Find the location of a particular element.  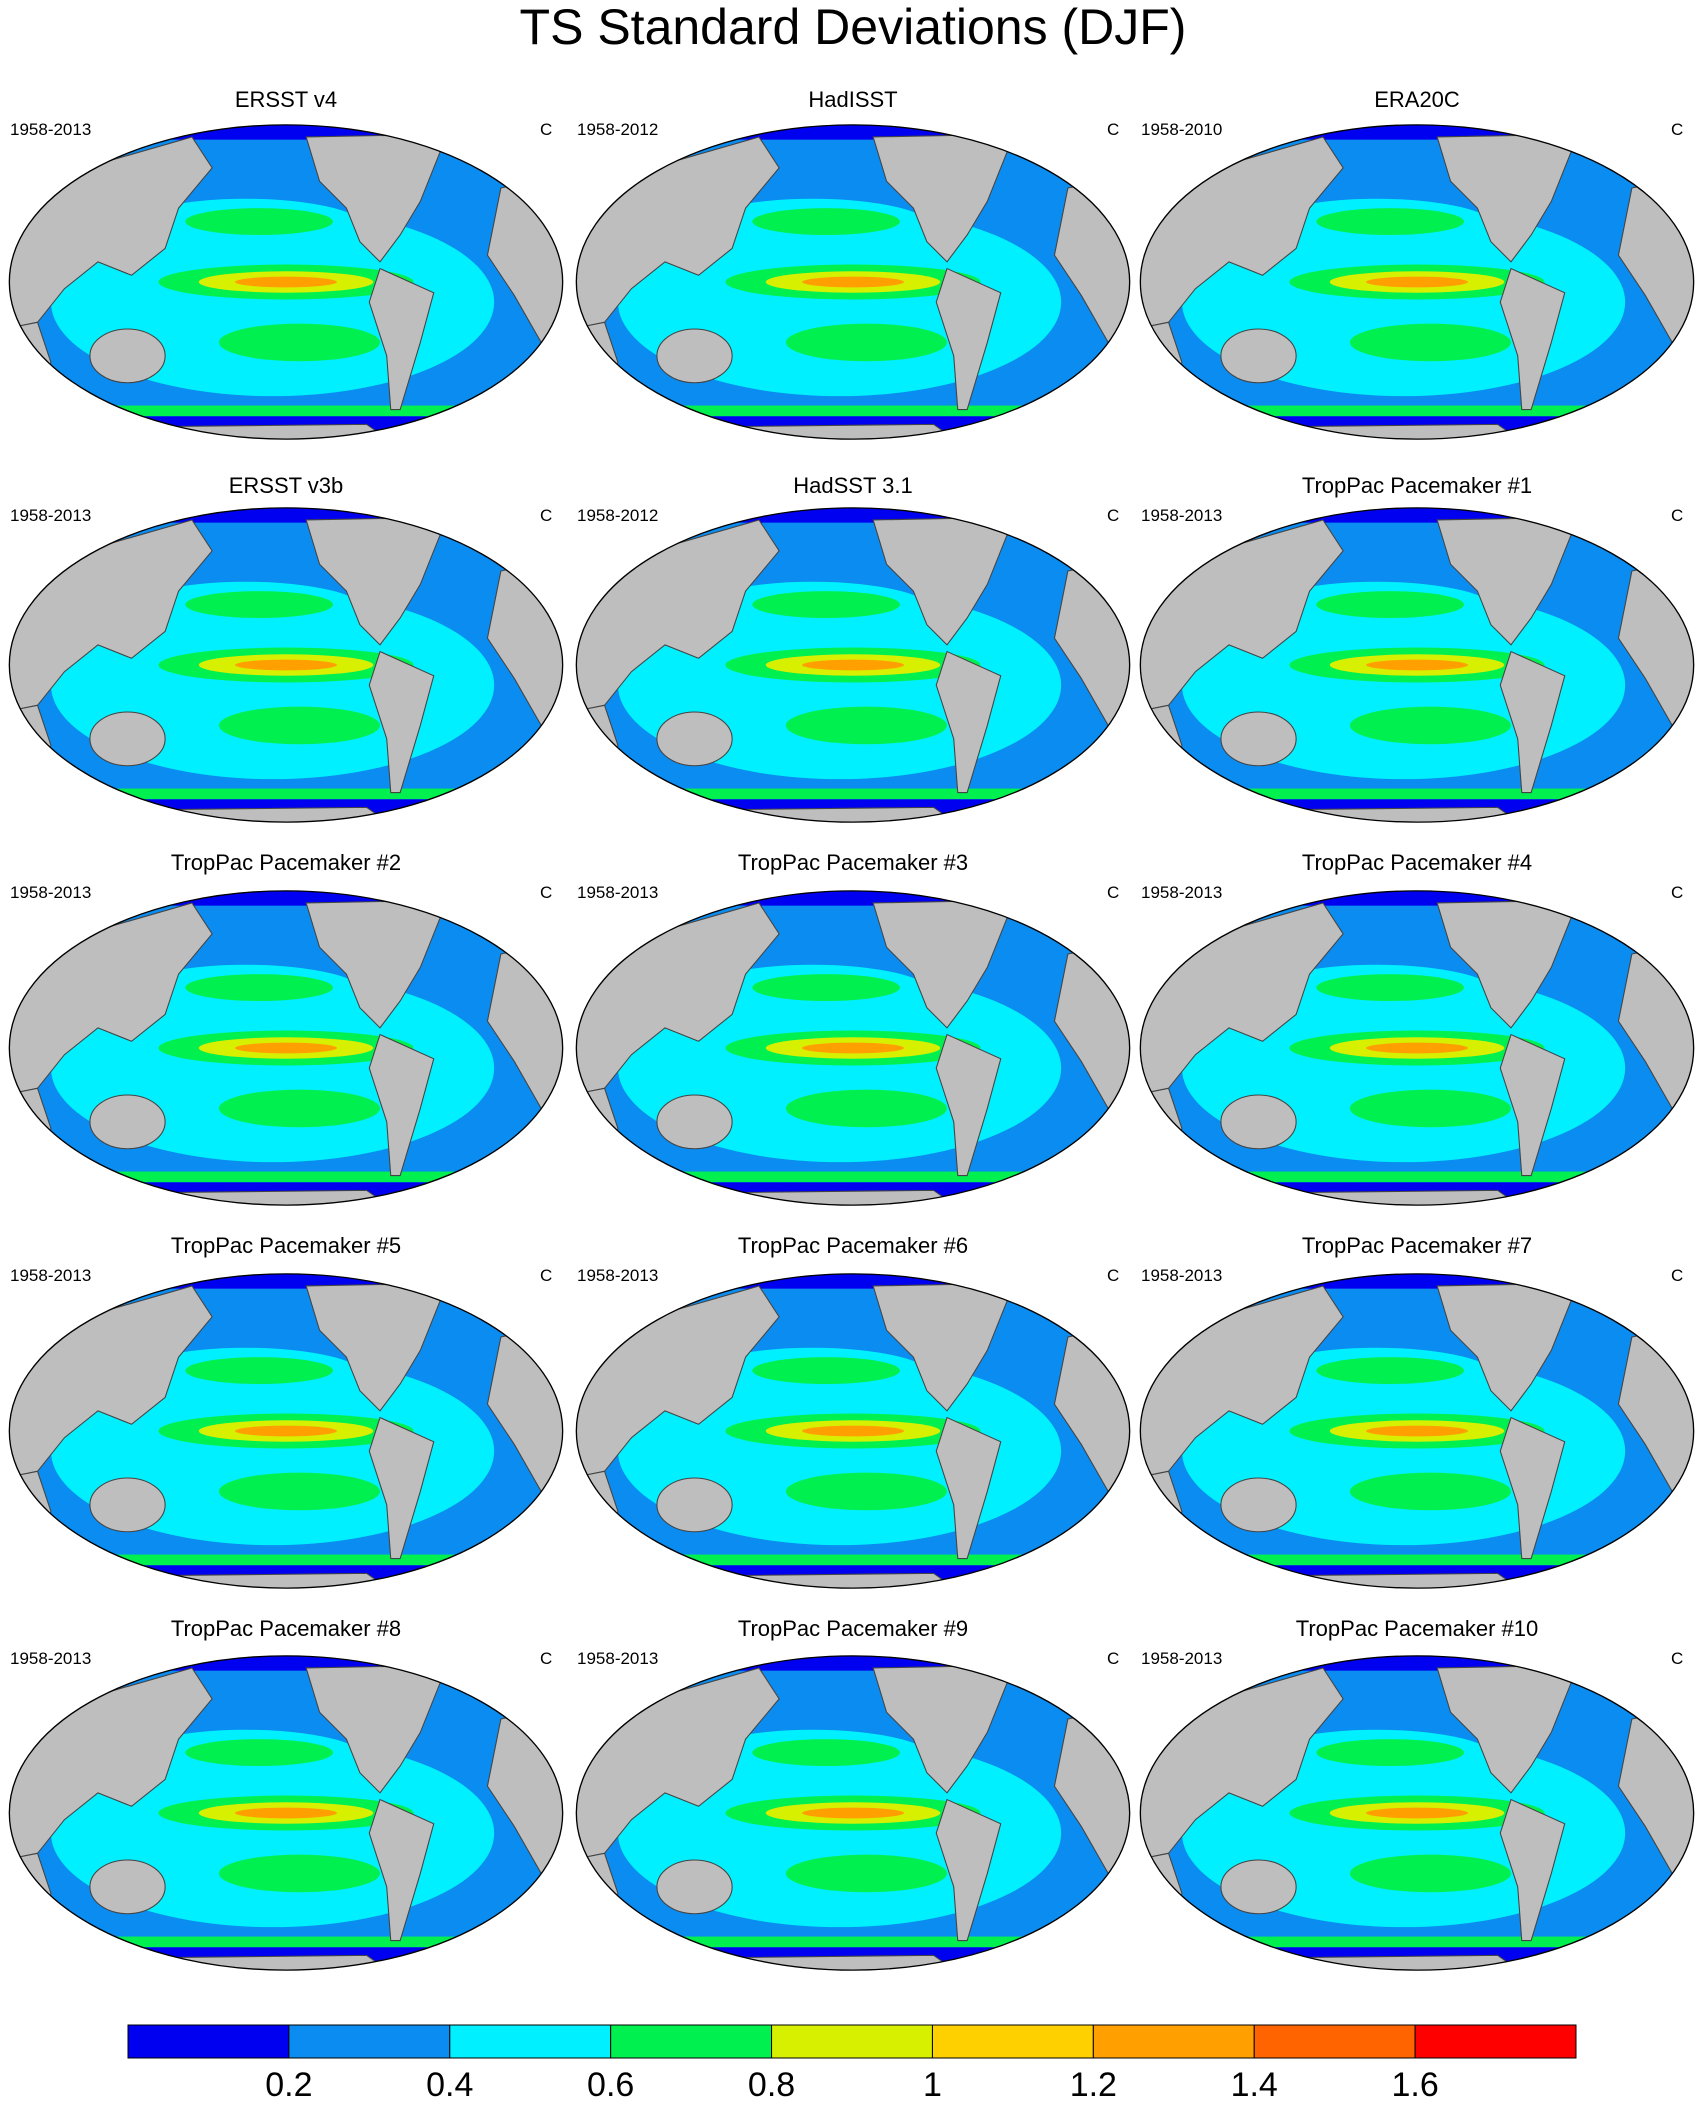

map-panel: TropPac Pacemaker #1 1958-2013 C is located at coordinates (1417, 649).